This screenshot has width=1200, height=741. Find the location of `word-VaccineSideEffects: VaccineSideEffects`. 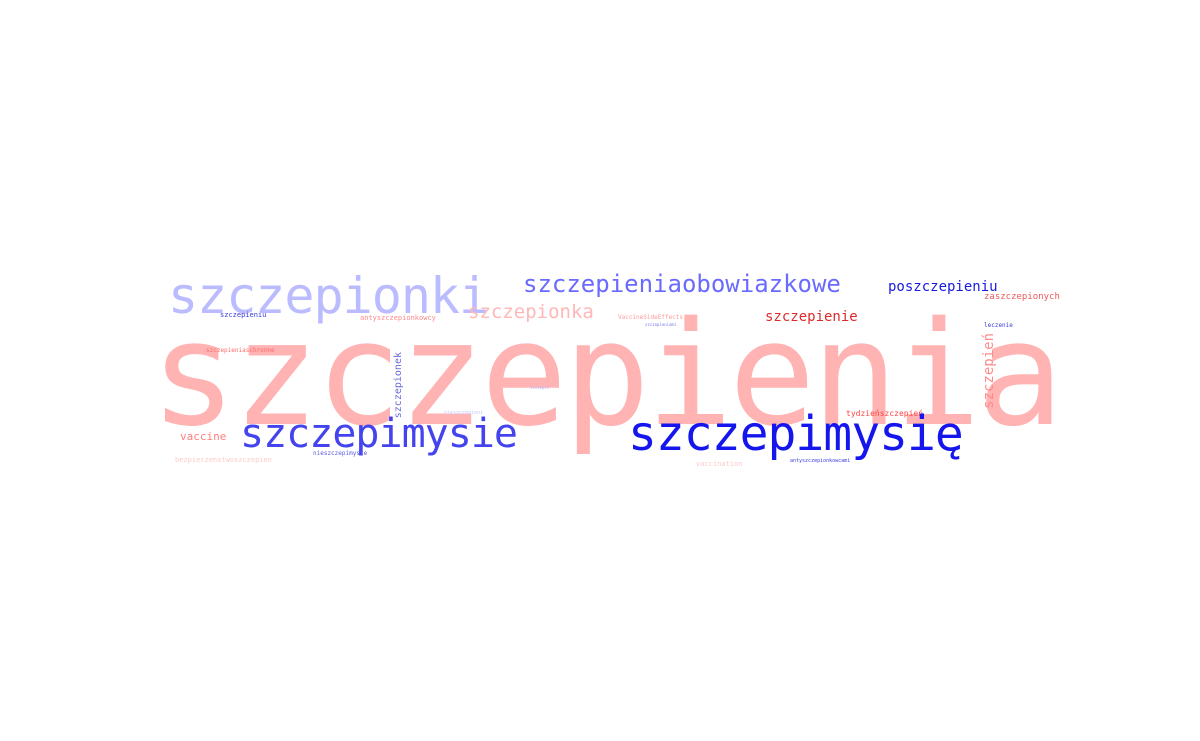

word-VaccineSideEffects: VaccineSideEffects is located at coordinates (651, 317).